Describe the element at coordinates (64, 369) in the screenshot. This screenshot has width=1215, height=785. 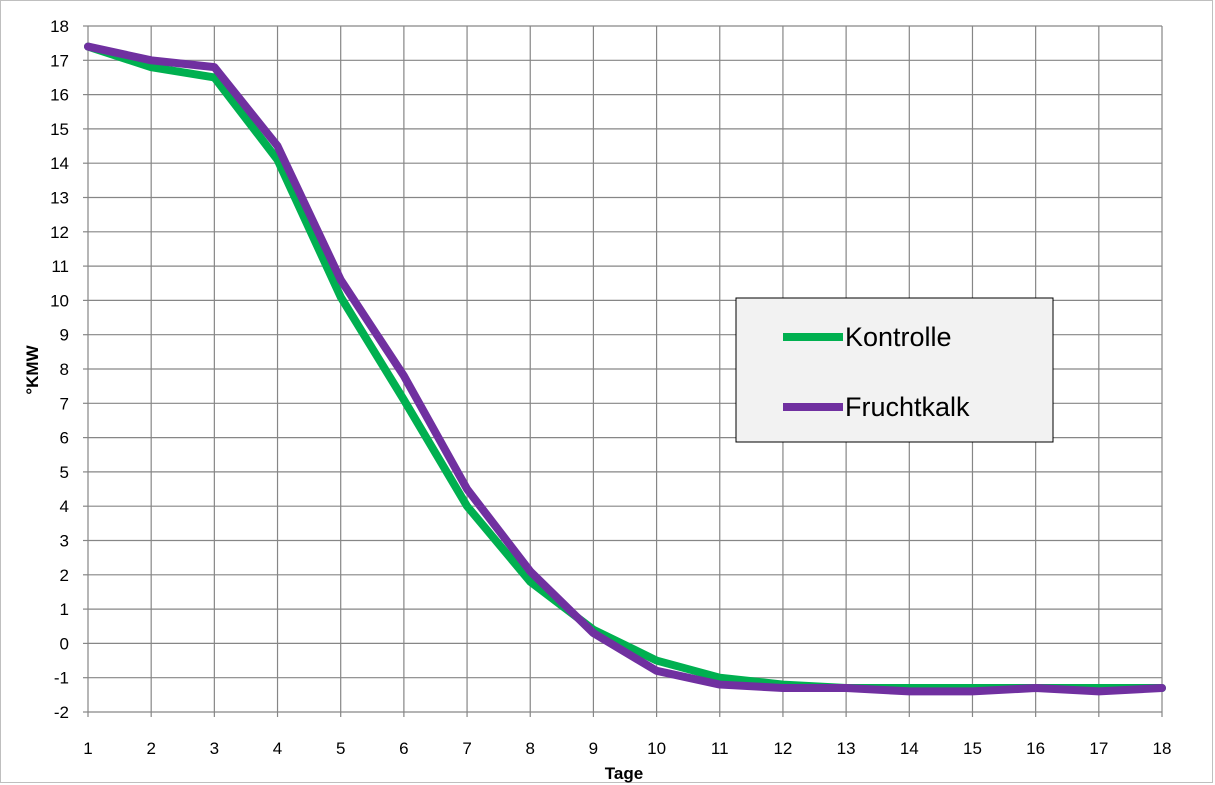
I see `y-tick-label: 8` at that location.